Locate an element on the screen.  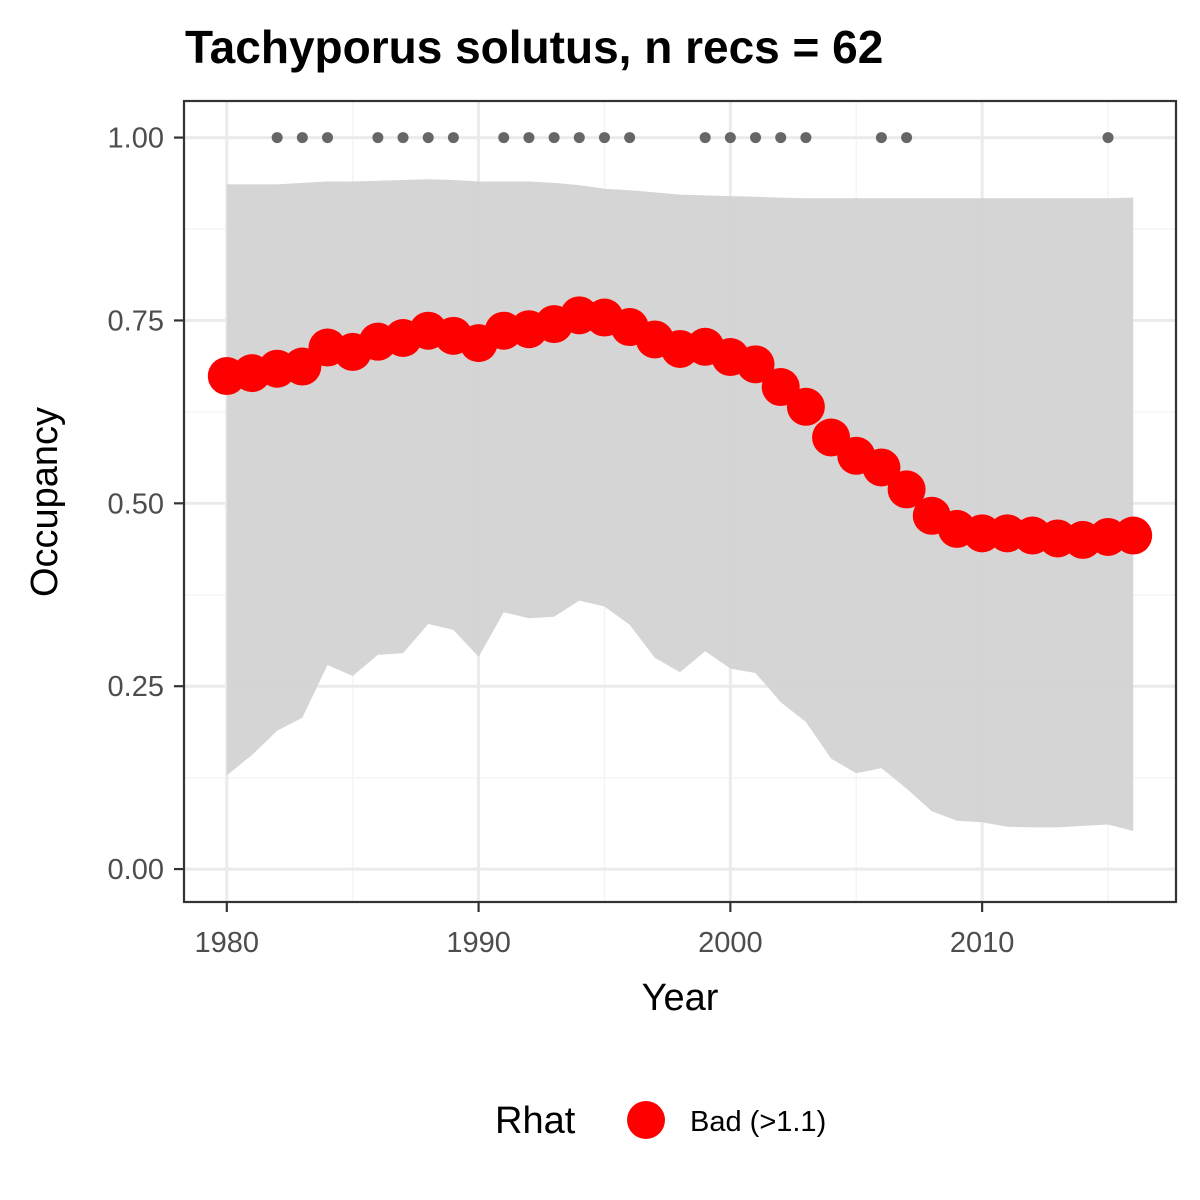
legend-key-bad is located at coordinates (646, 1120).